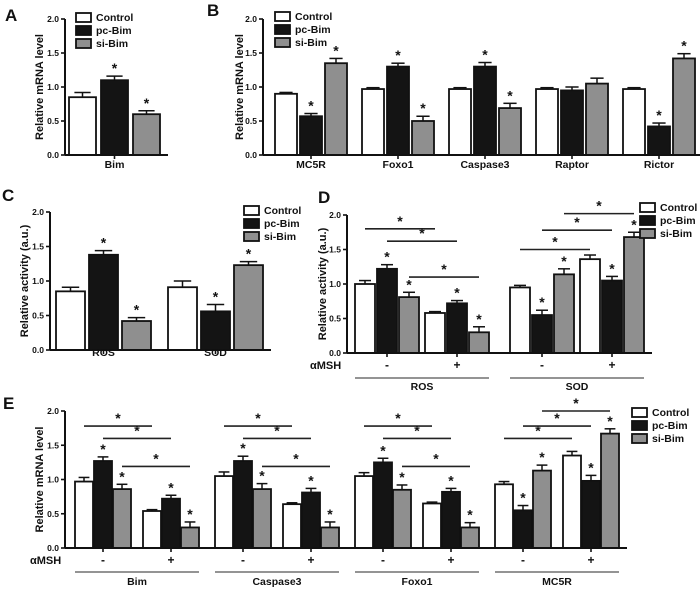  What do you see at coordinates (251, 121) in the screenshot?
I see `y-tick-label: 0.5` at bounding box center [251, 121].